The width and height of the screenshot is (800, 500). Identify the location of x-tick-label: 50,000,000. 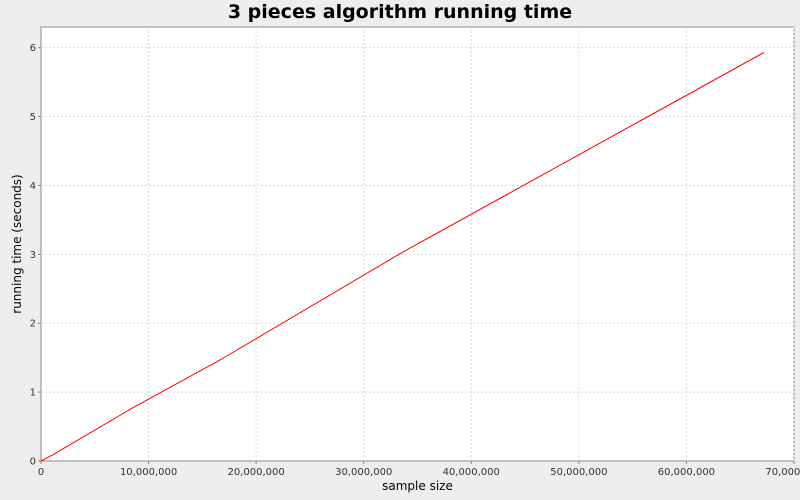
(578, 472).